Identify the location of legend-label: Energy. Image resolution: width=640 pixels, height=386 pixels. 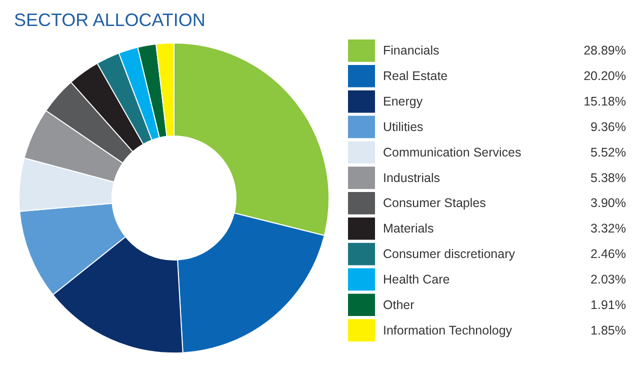
(403, 101).